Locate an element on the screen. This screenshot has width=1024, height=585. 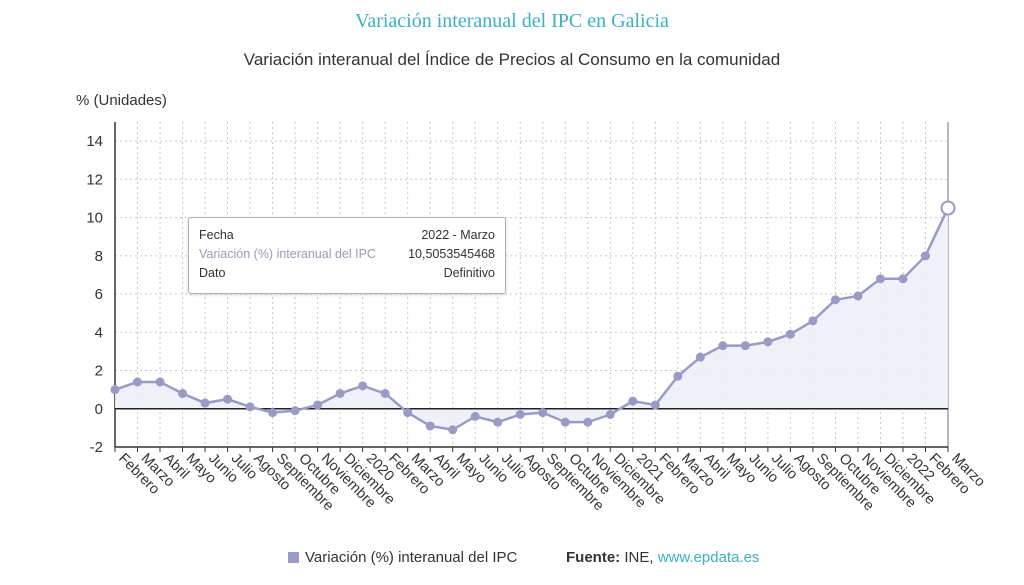
tooltip-row-date: Fecha 2022 - Marzo is located at coordinates (347, 237).